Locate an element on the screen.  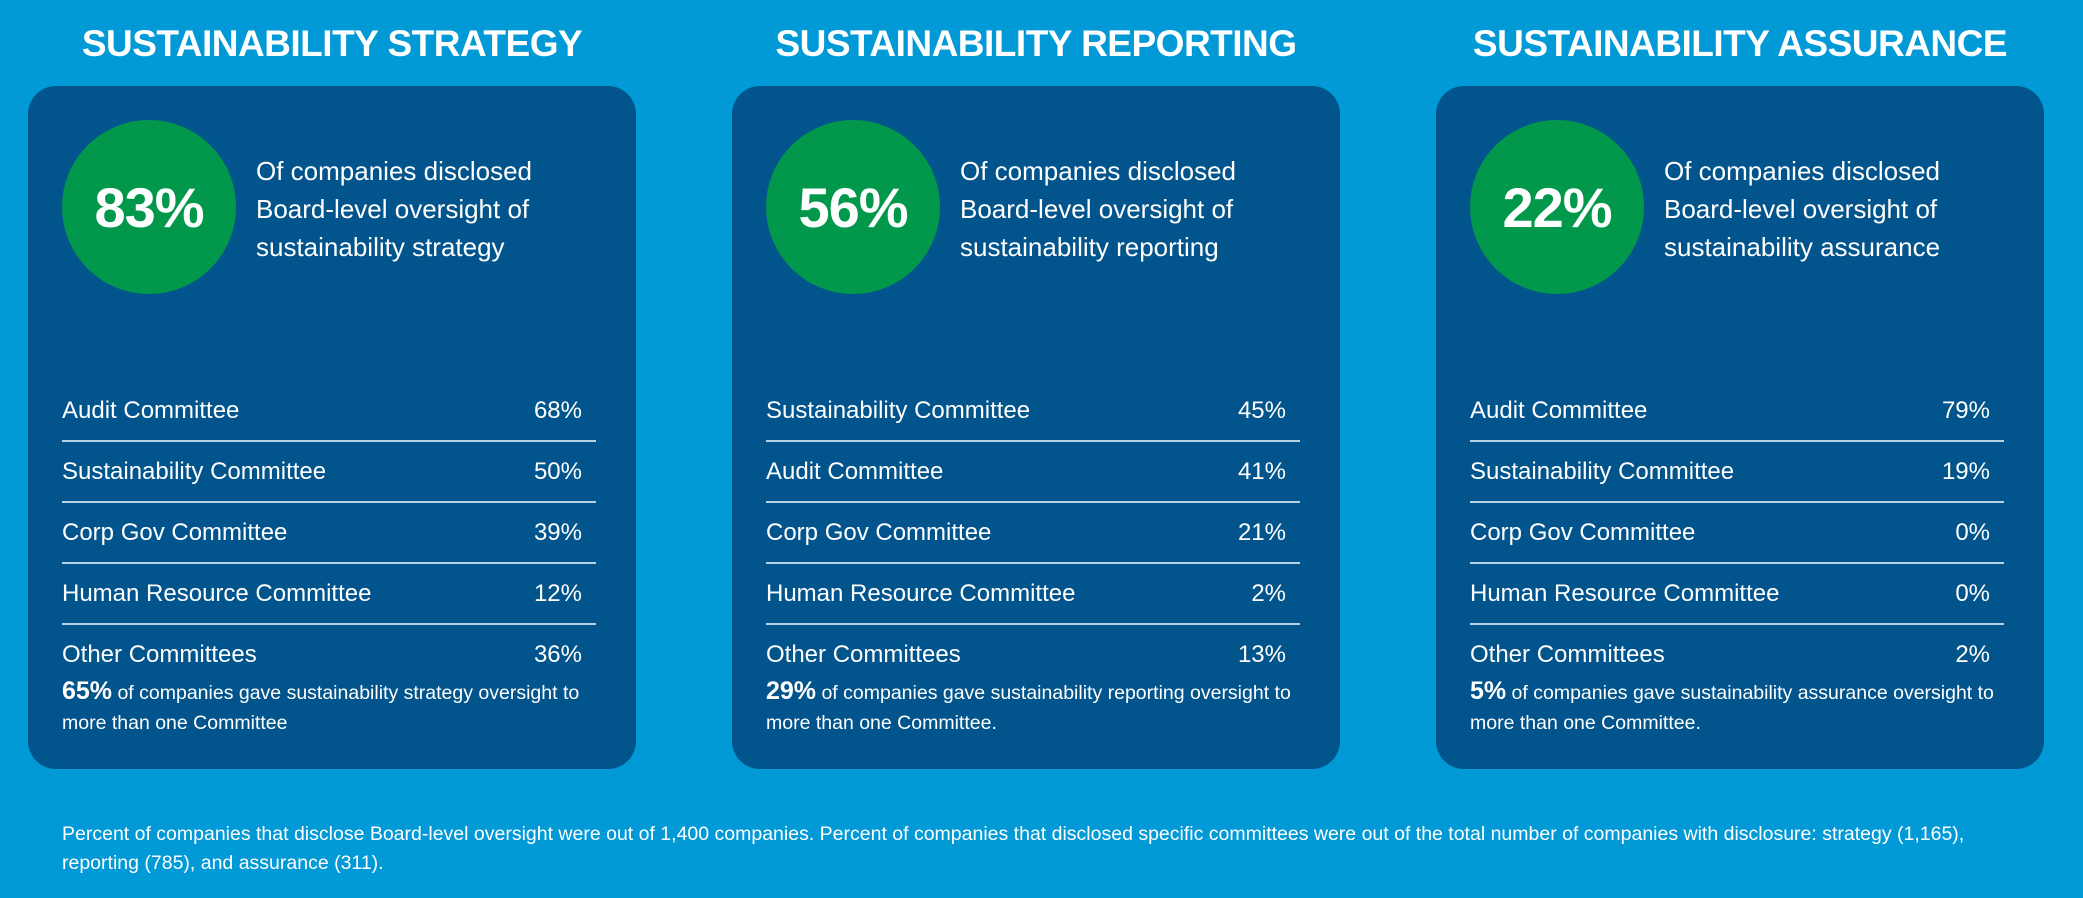
section-title: SUSTAINABILITY REPORTING is located at coordinates (1036, 43).